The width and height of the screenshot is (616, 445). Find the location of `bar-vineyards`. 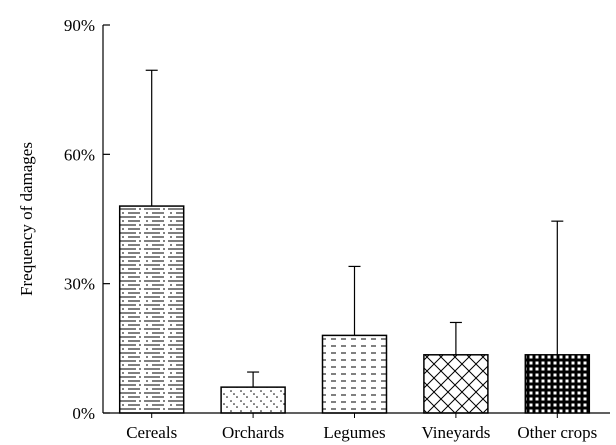

bar-vineyards is located at coordinates (456, 384).